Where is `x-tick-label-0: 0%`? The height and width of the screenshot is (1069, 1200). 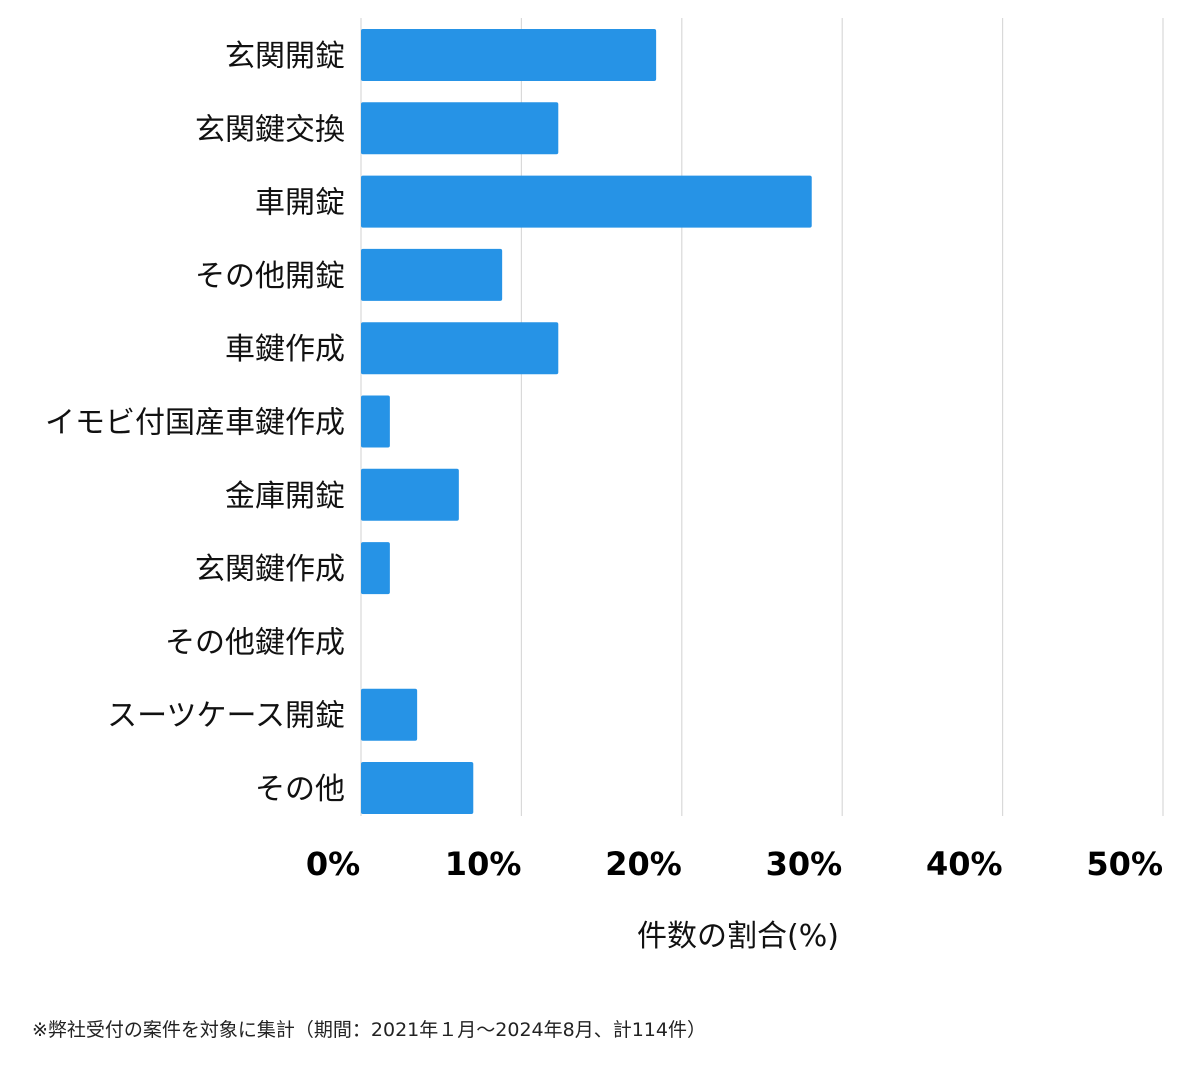
x-tick-label-0: 0% is located at coordinates (333, 864).